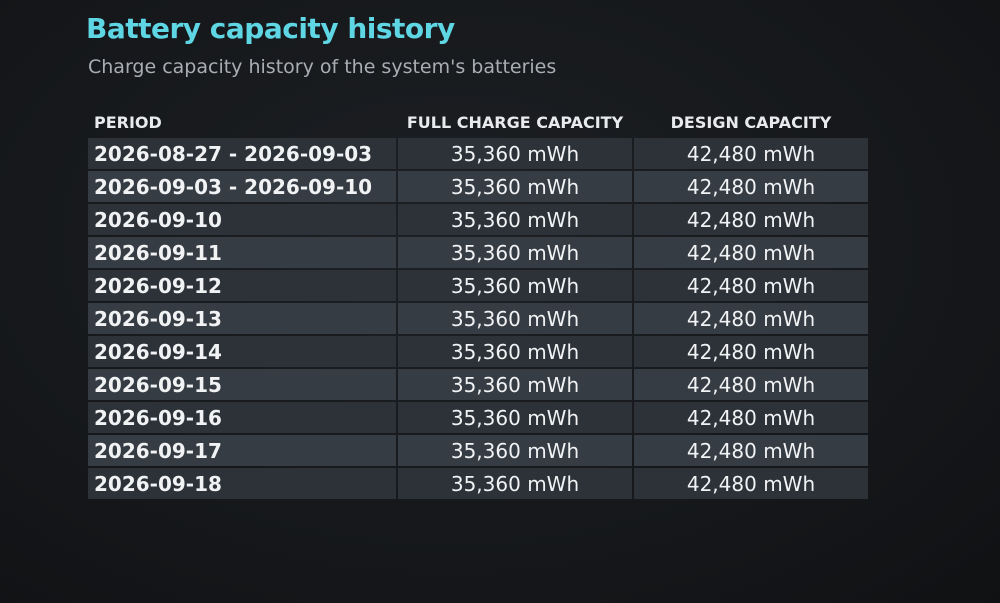 This screenshot has width=1000, height=603. Describe the element at coordinates (242, 219) in the screenshot. I see `period-cell: 2026-09-10` at that location.